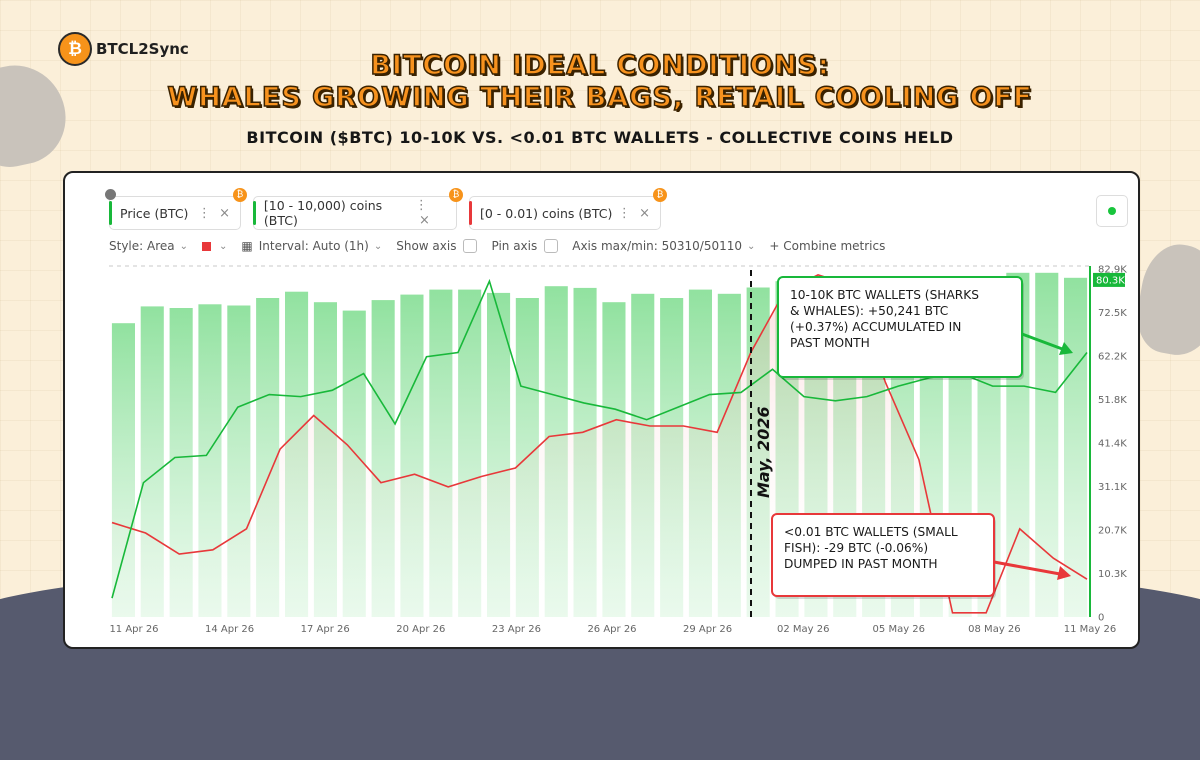 The image size is (1200, 760). What do you see at coordinates (1101, 618) in the screenshot?
I see `y-tick-label: 0` at bounding box center [1101, 618].